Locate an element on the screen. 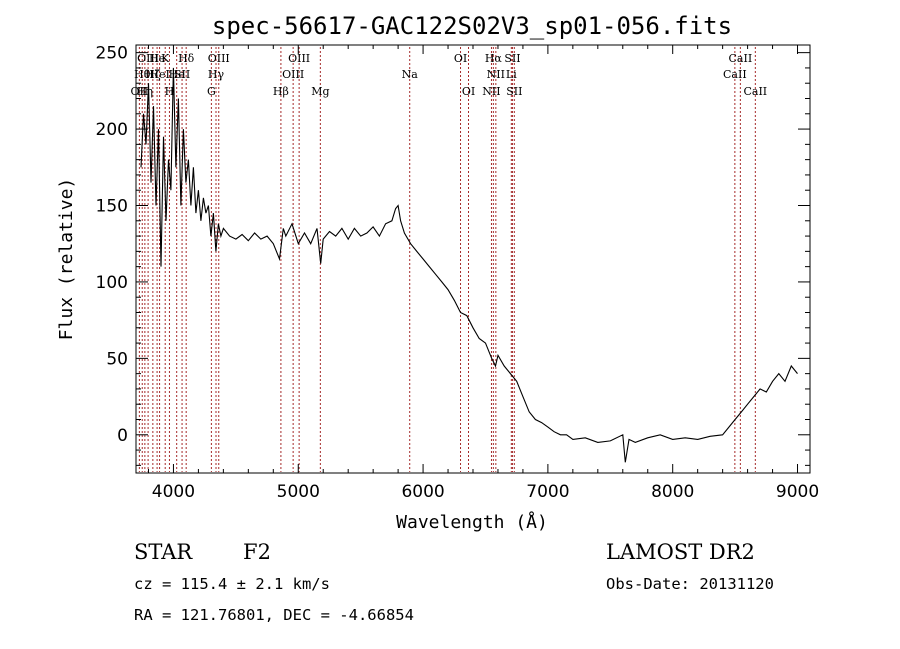 This screenshot has height=649, width=900. line-marker-label: HeI is located at coordinates (159, 74).